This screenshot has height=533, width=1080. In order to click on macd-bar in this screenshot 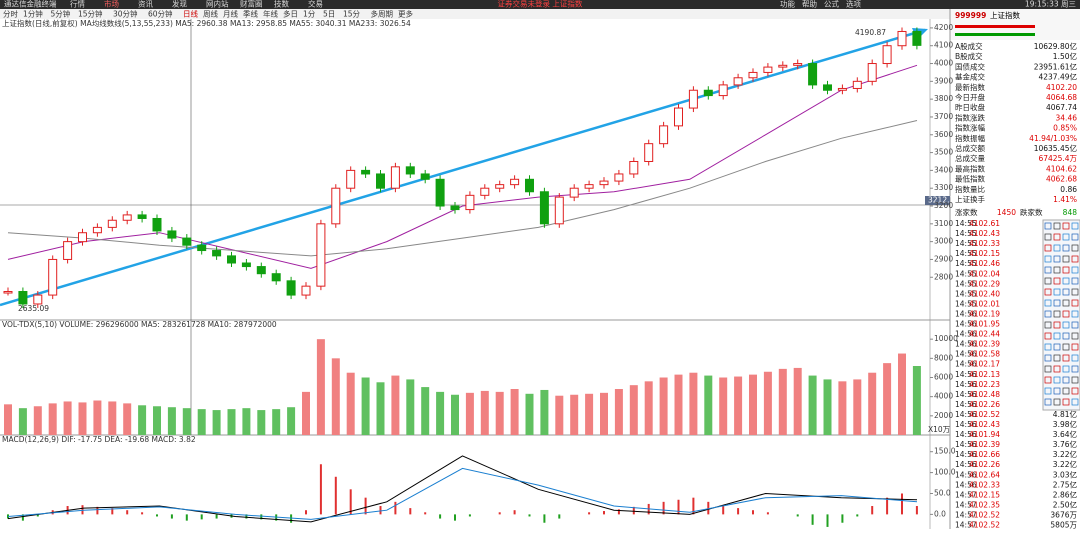, I will do `click(842, 518)`.